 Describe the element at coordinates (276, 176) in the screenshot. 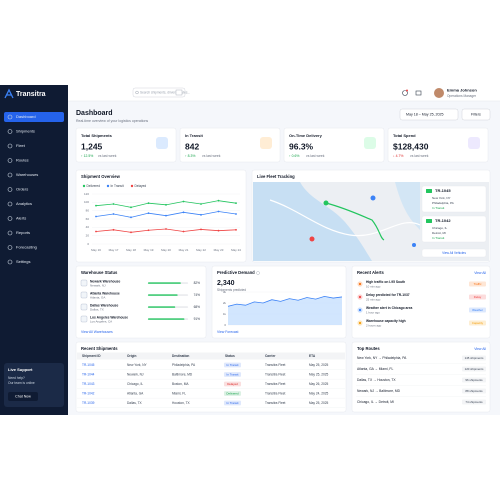

I see `fleet-title: Live Fleet Tracking` at that location.